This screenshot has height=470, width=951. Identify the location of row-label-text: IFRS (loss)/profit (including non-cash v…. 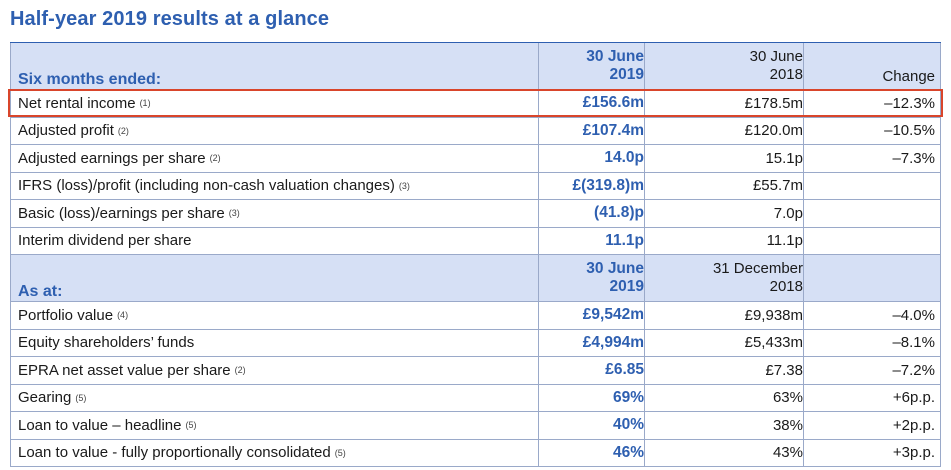
(206, 186).